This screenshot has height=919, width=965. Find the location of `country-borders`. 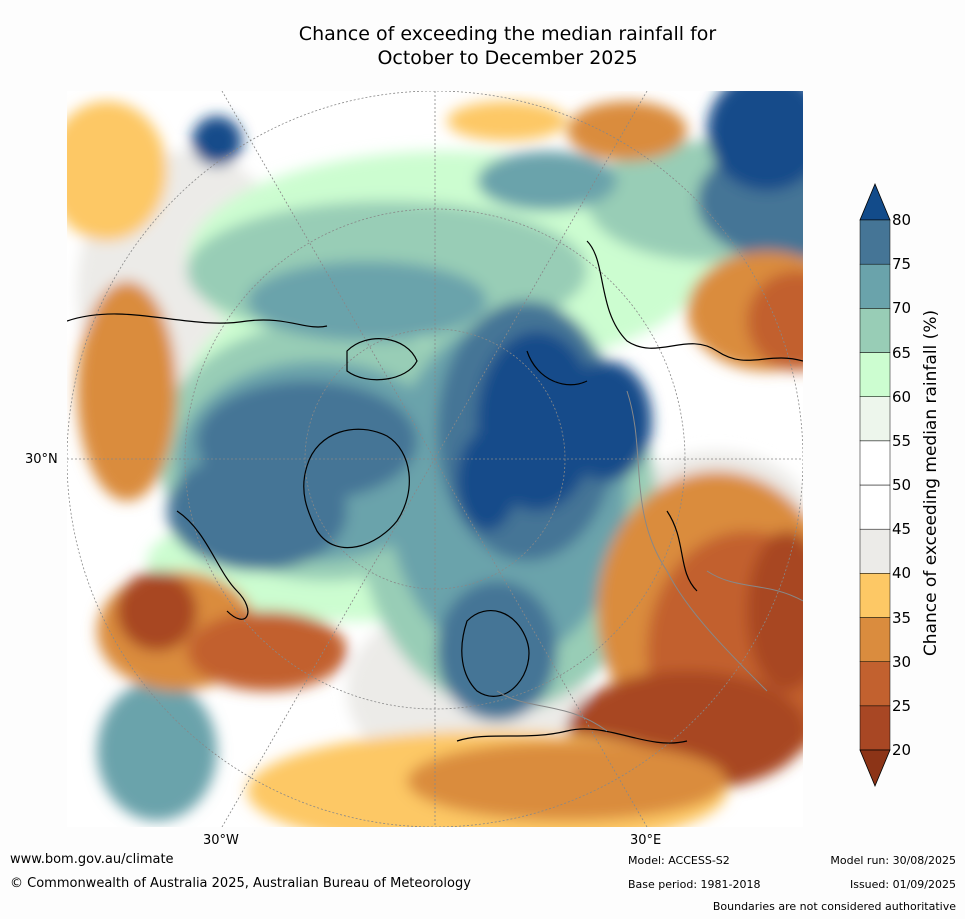

country-borders is located at coordinates (649, 561).